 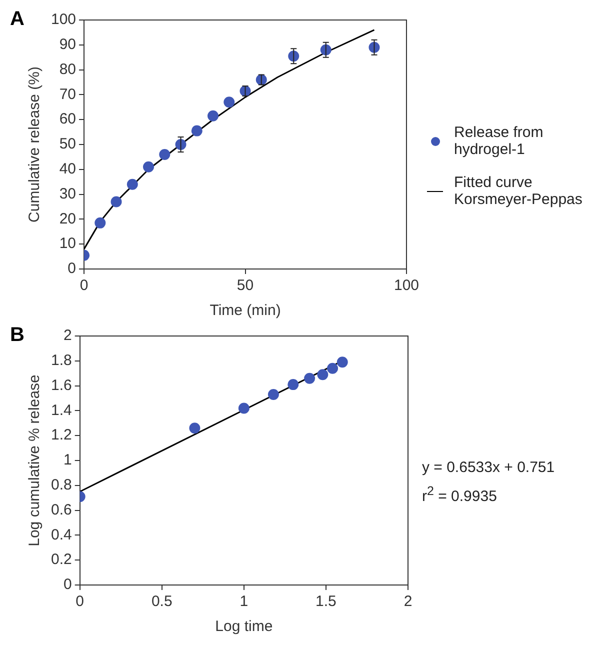 I want to click on x-tick-label: 100, so click(x=406, y=285).